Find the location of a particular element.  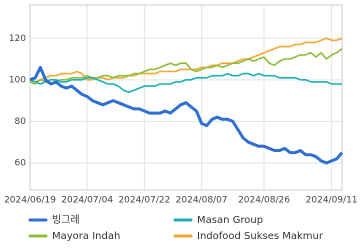

legend-label: 빙그레 is located at coordinates (66, 220).